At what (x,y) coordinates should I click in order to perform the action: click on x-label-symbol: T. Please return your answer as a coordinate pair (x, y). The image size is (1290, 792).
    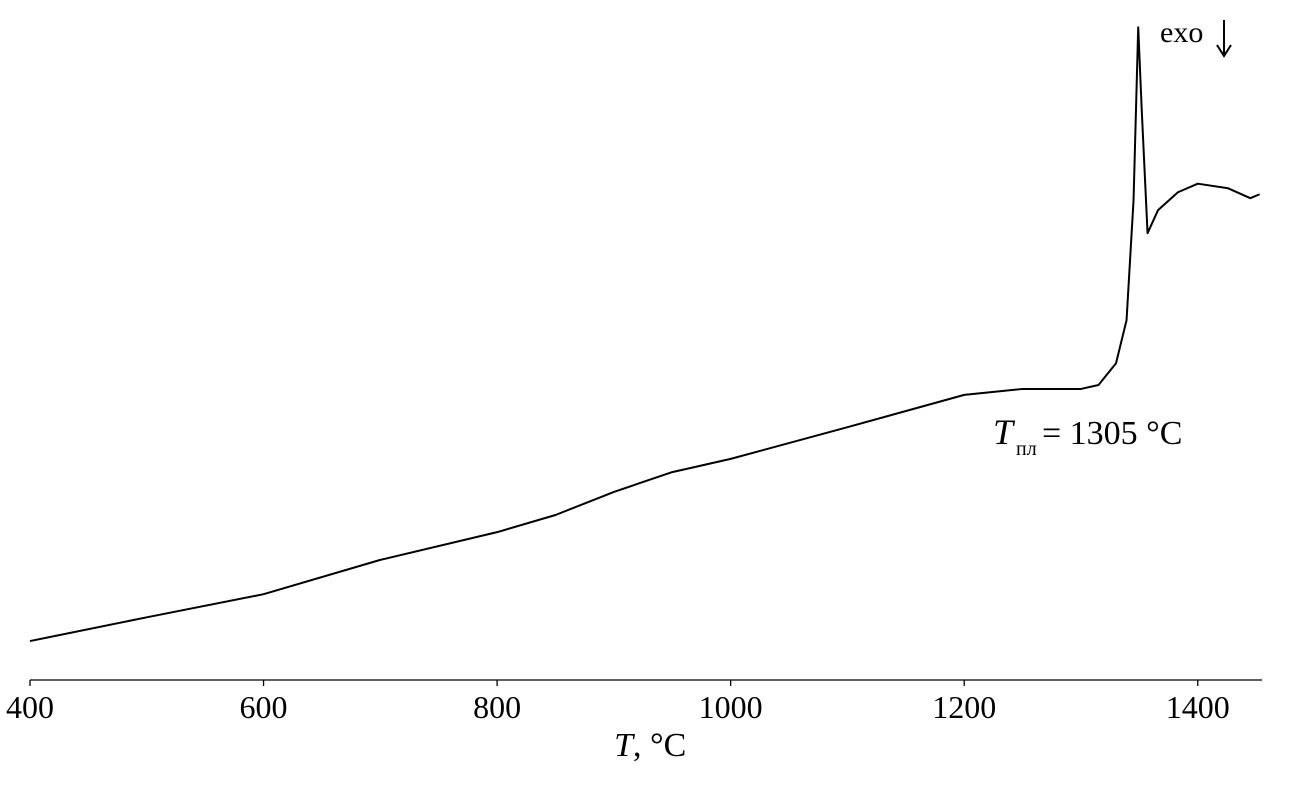
    Looking at the image, I should click on (624, 745).